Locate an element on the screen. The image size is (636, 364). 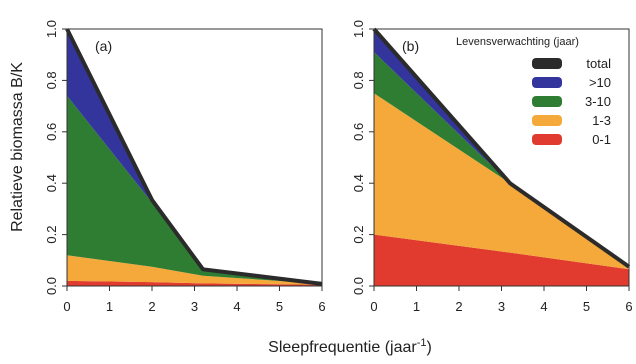
legend-label-total: total is located at coordinates (598, 63).